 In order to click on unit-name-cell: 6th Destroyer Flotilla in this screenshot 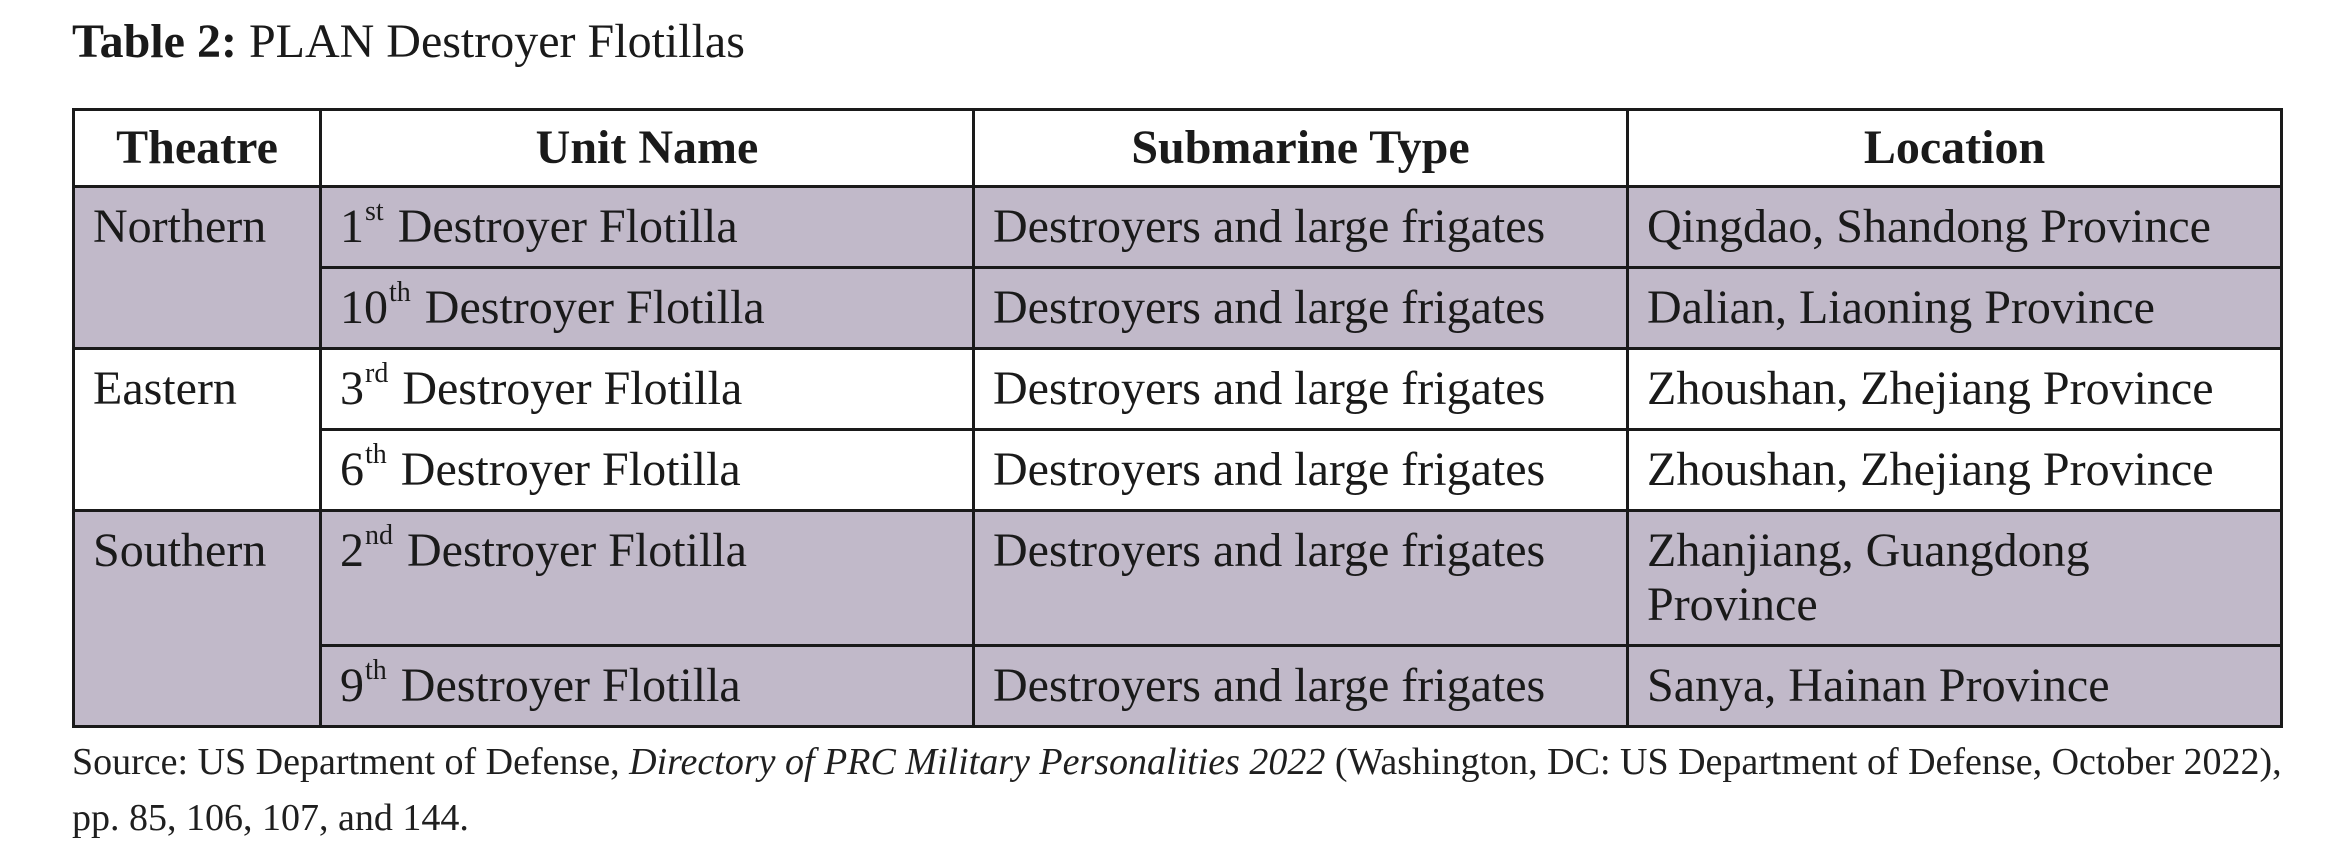, I will do `click(647, 470)`.